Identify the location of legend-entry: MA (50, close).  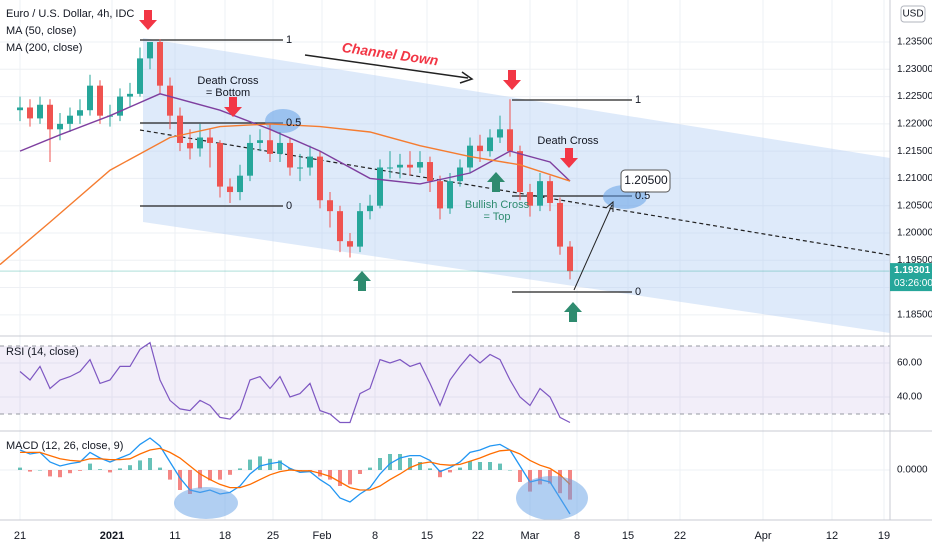
(41, 31).